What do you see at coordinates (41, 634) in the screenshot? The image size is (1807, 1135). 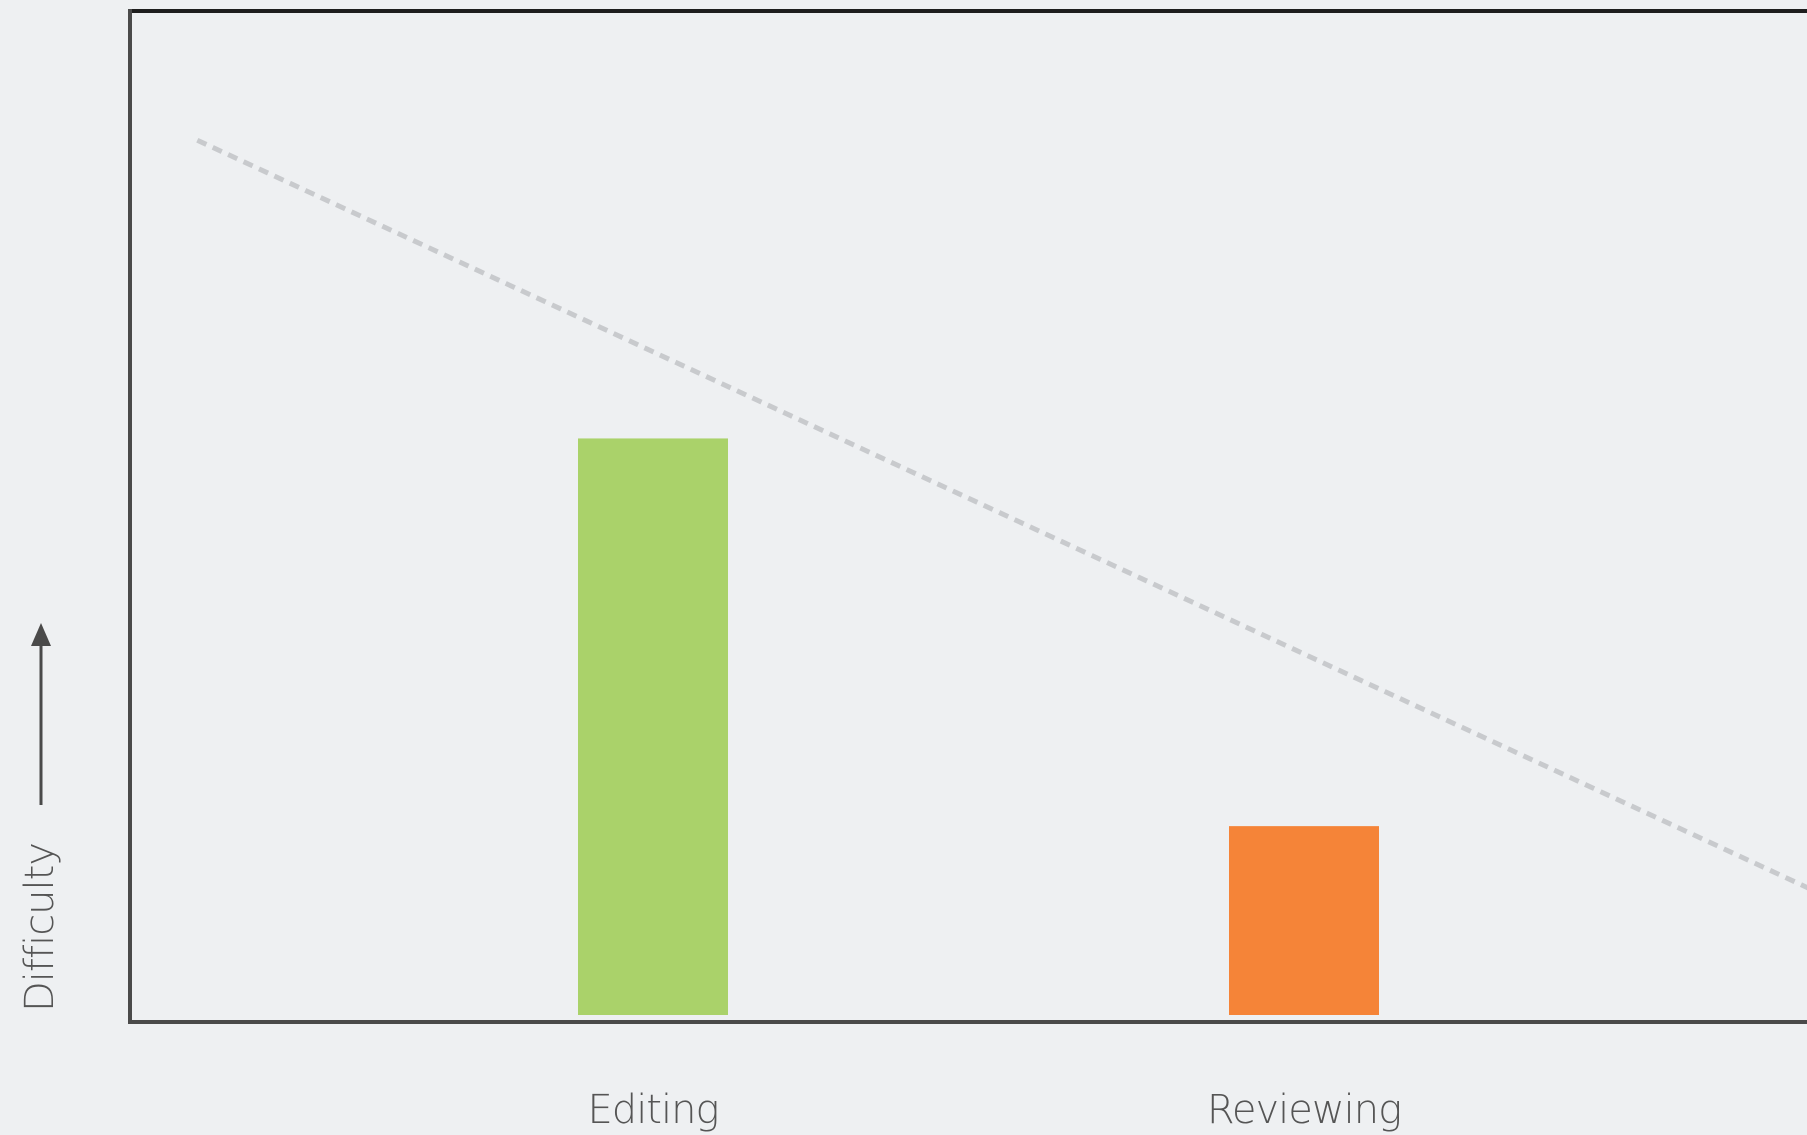 I see `up-arrow-icon` at bounding box center [41, 634].